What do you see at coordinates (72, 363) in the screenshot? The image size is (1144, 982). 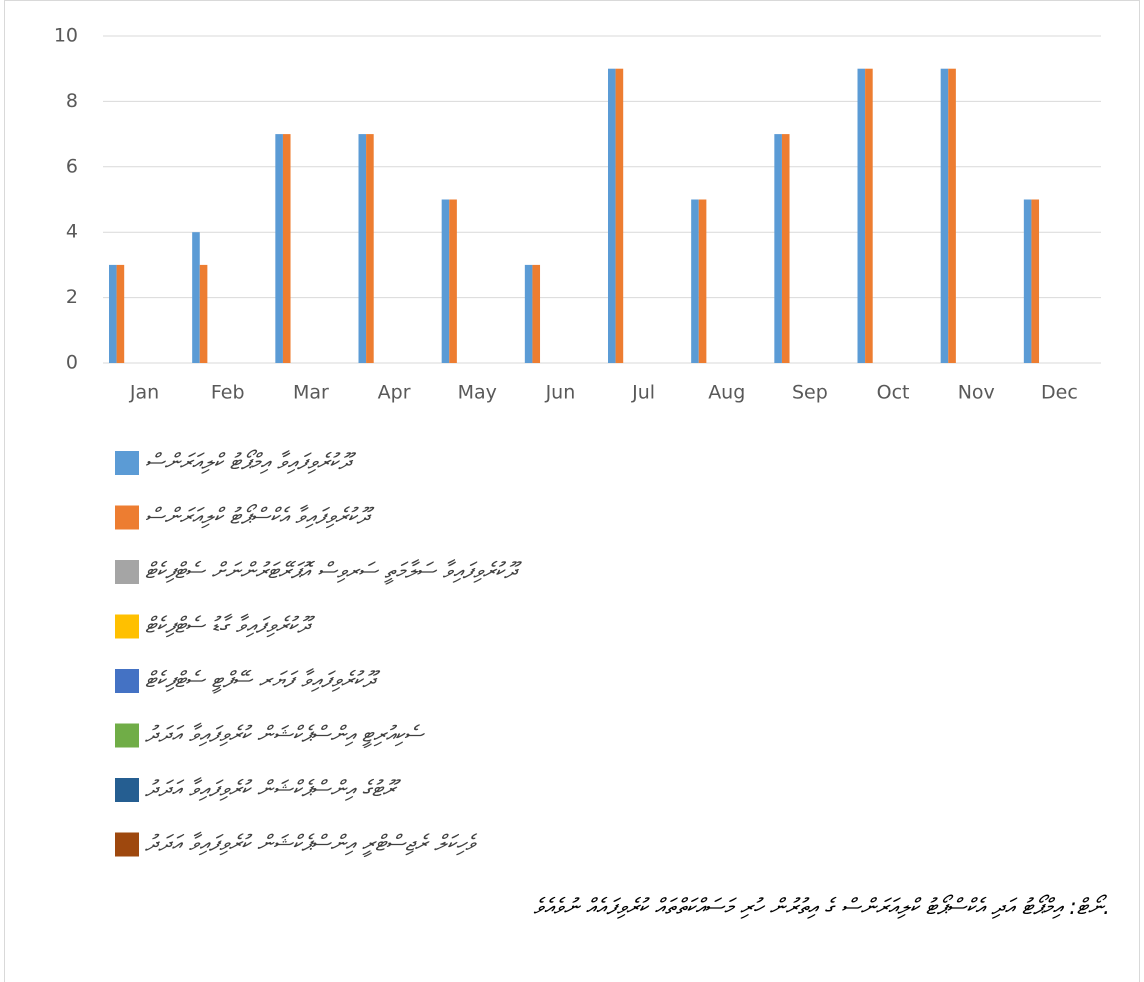 I see `y-tick-label: 0` at bounding box center [72, 363].